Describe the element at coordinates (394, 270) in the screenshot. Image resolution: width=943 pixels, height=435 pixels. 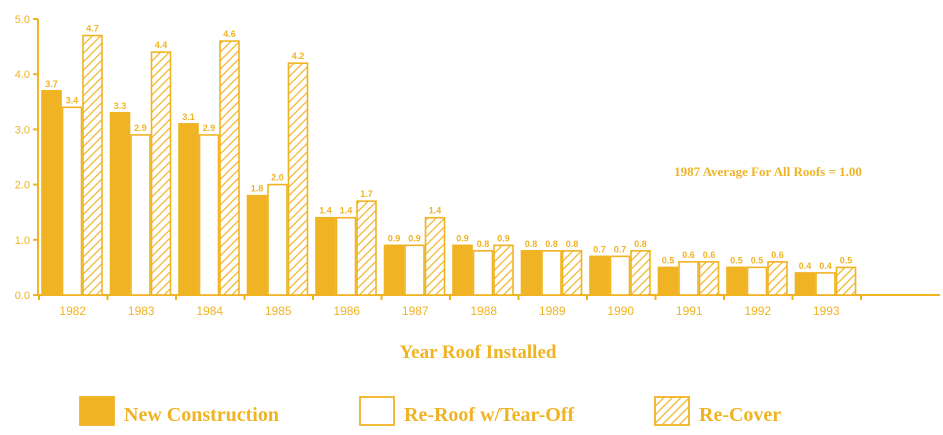
I see `bar-new-construction-1987` at that location.